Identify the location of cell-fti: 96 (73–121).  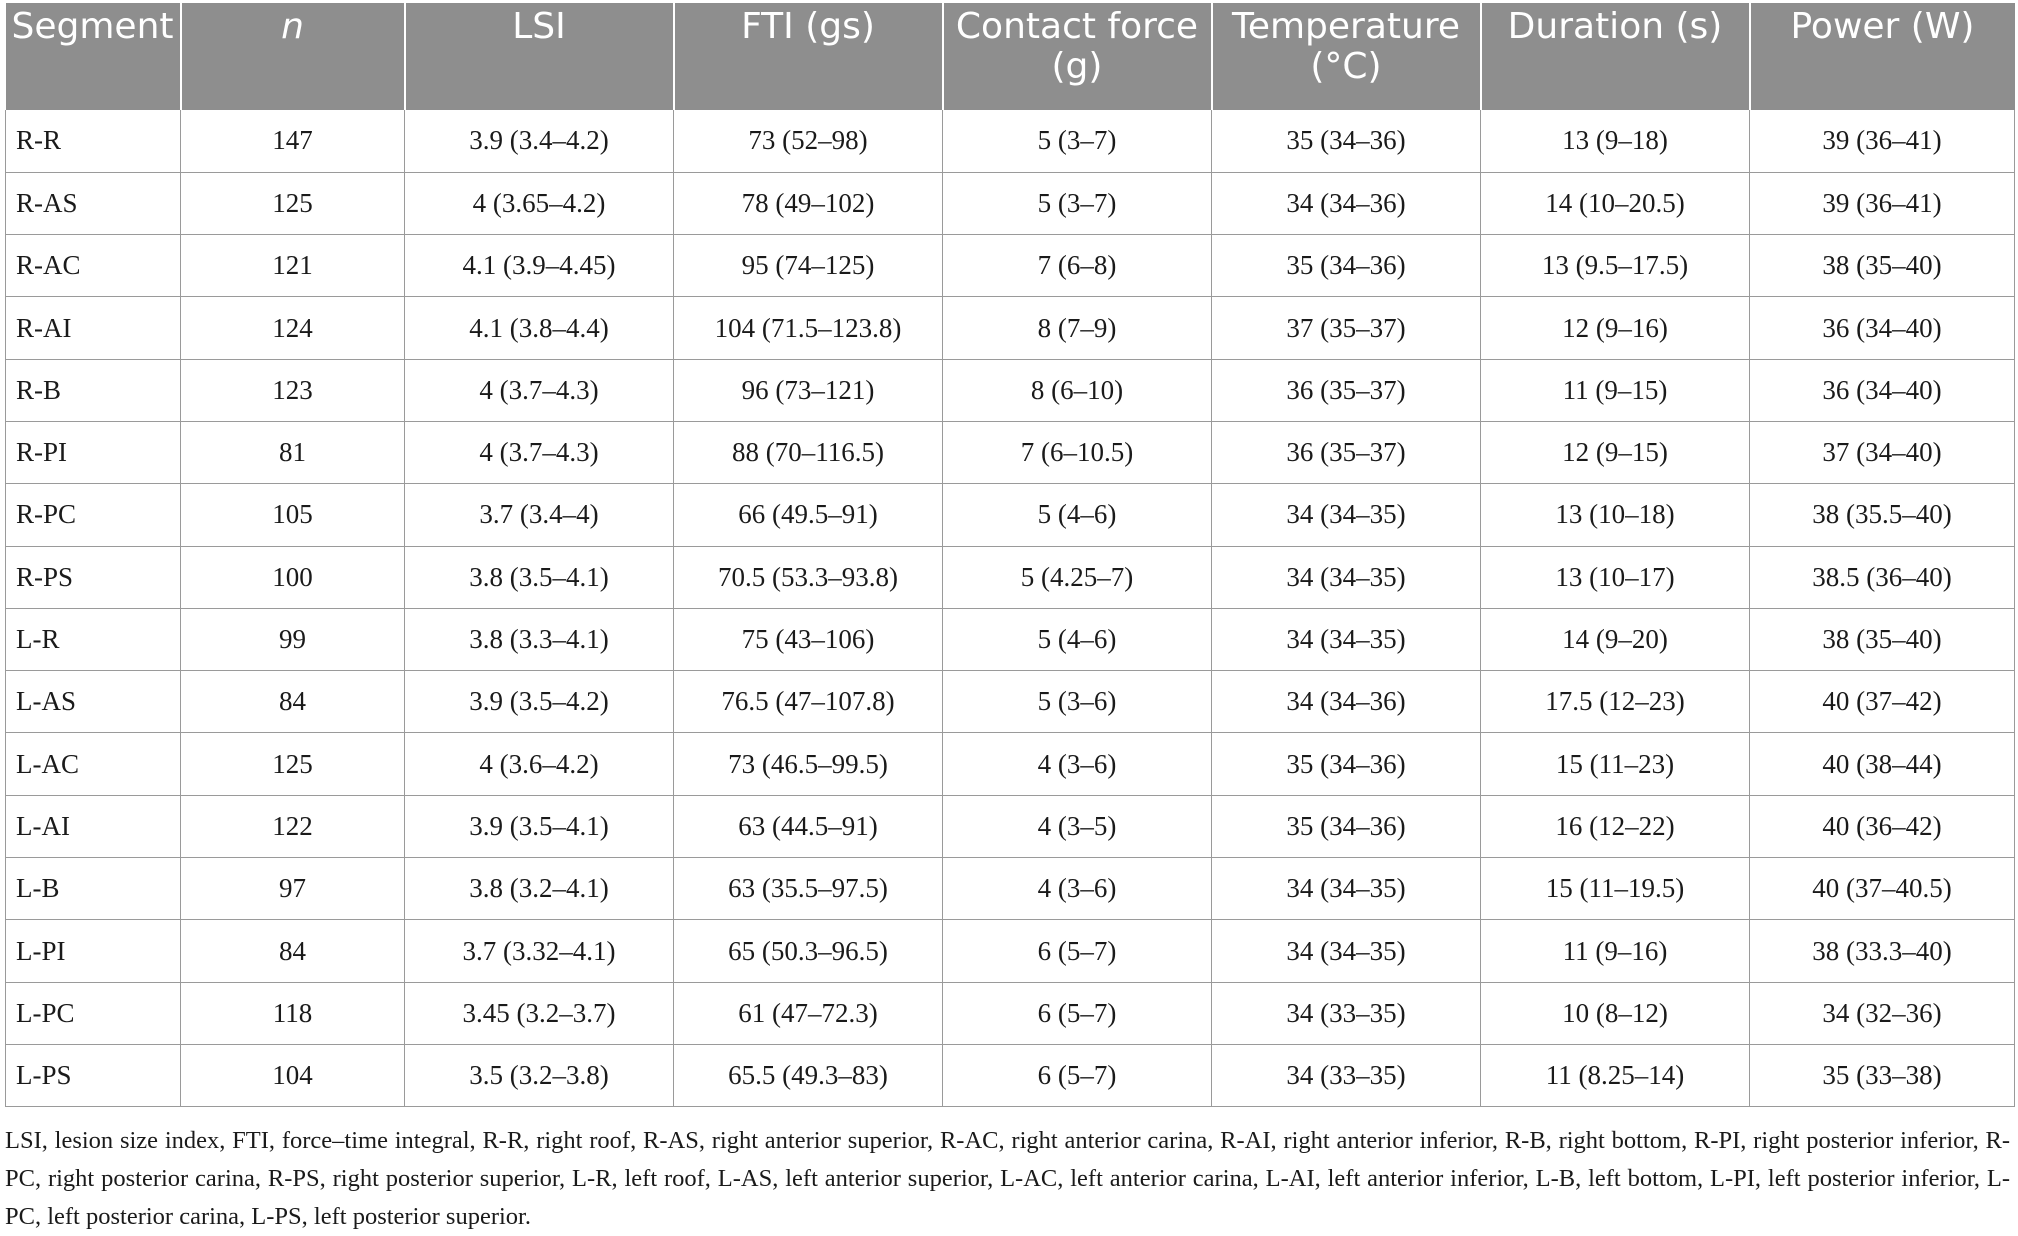
(808, 390).